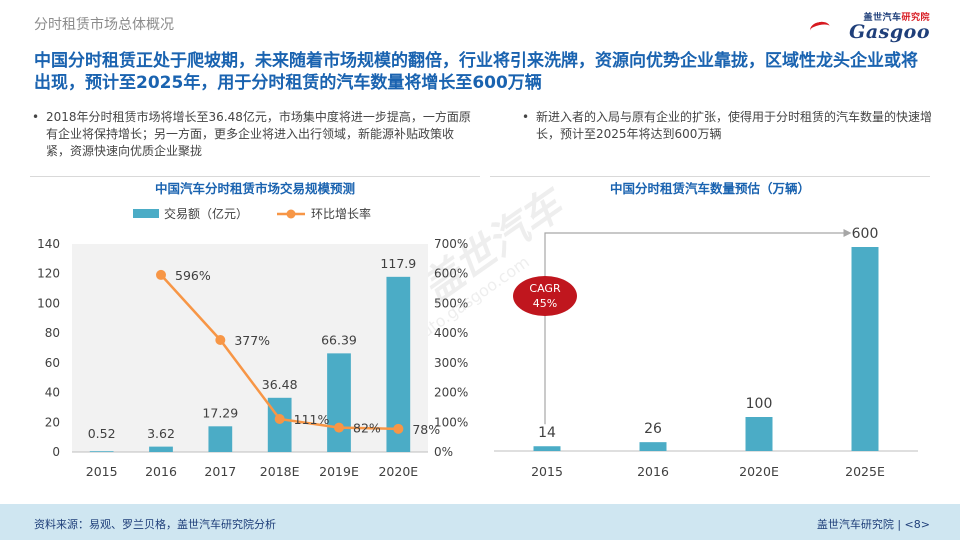 Image resolution: width=960 pixels, height=540 pixels. I want to click on cagr-label: CAGR, so click(545, 288).